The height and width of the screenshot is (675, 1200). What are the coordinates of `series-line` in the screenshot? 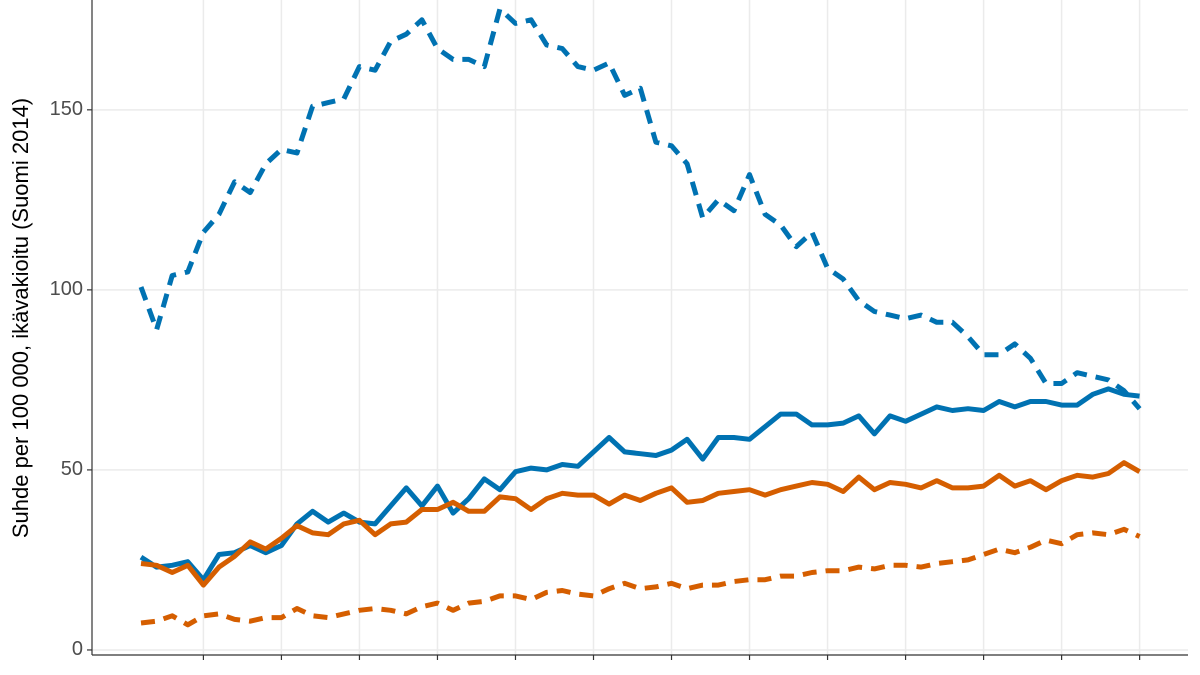 It's located at (640, 577).